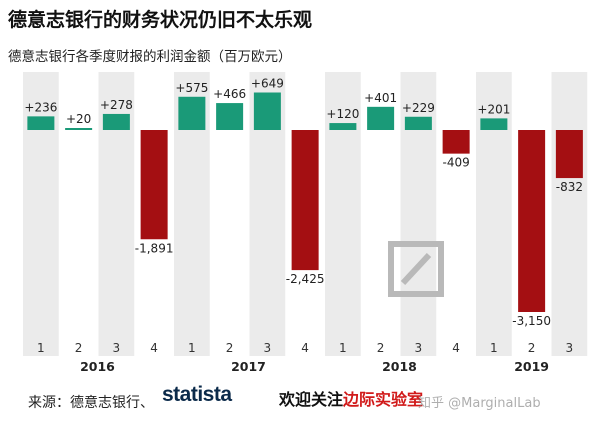  I want to click on value-label: +120, so click(342, 114).